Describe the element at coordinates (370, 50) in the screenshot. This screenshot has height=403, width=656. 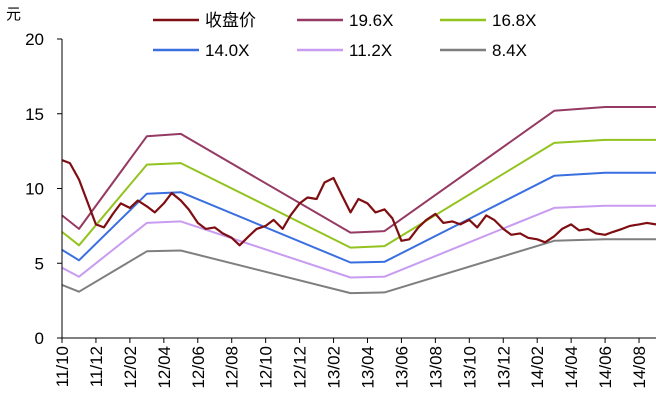
I see `legend-label-11-2x: 11.2X` at that location.